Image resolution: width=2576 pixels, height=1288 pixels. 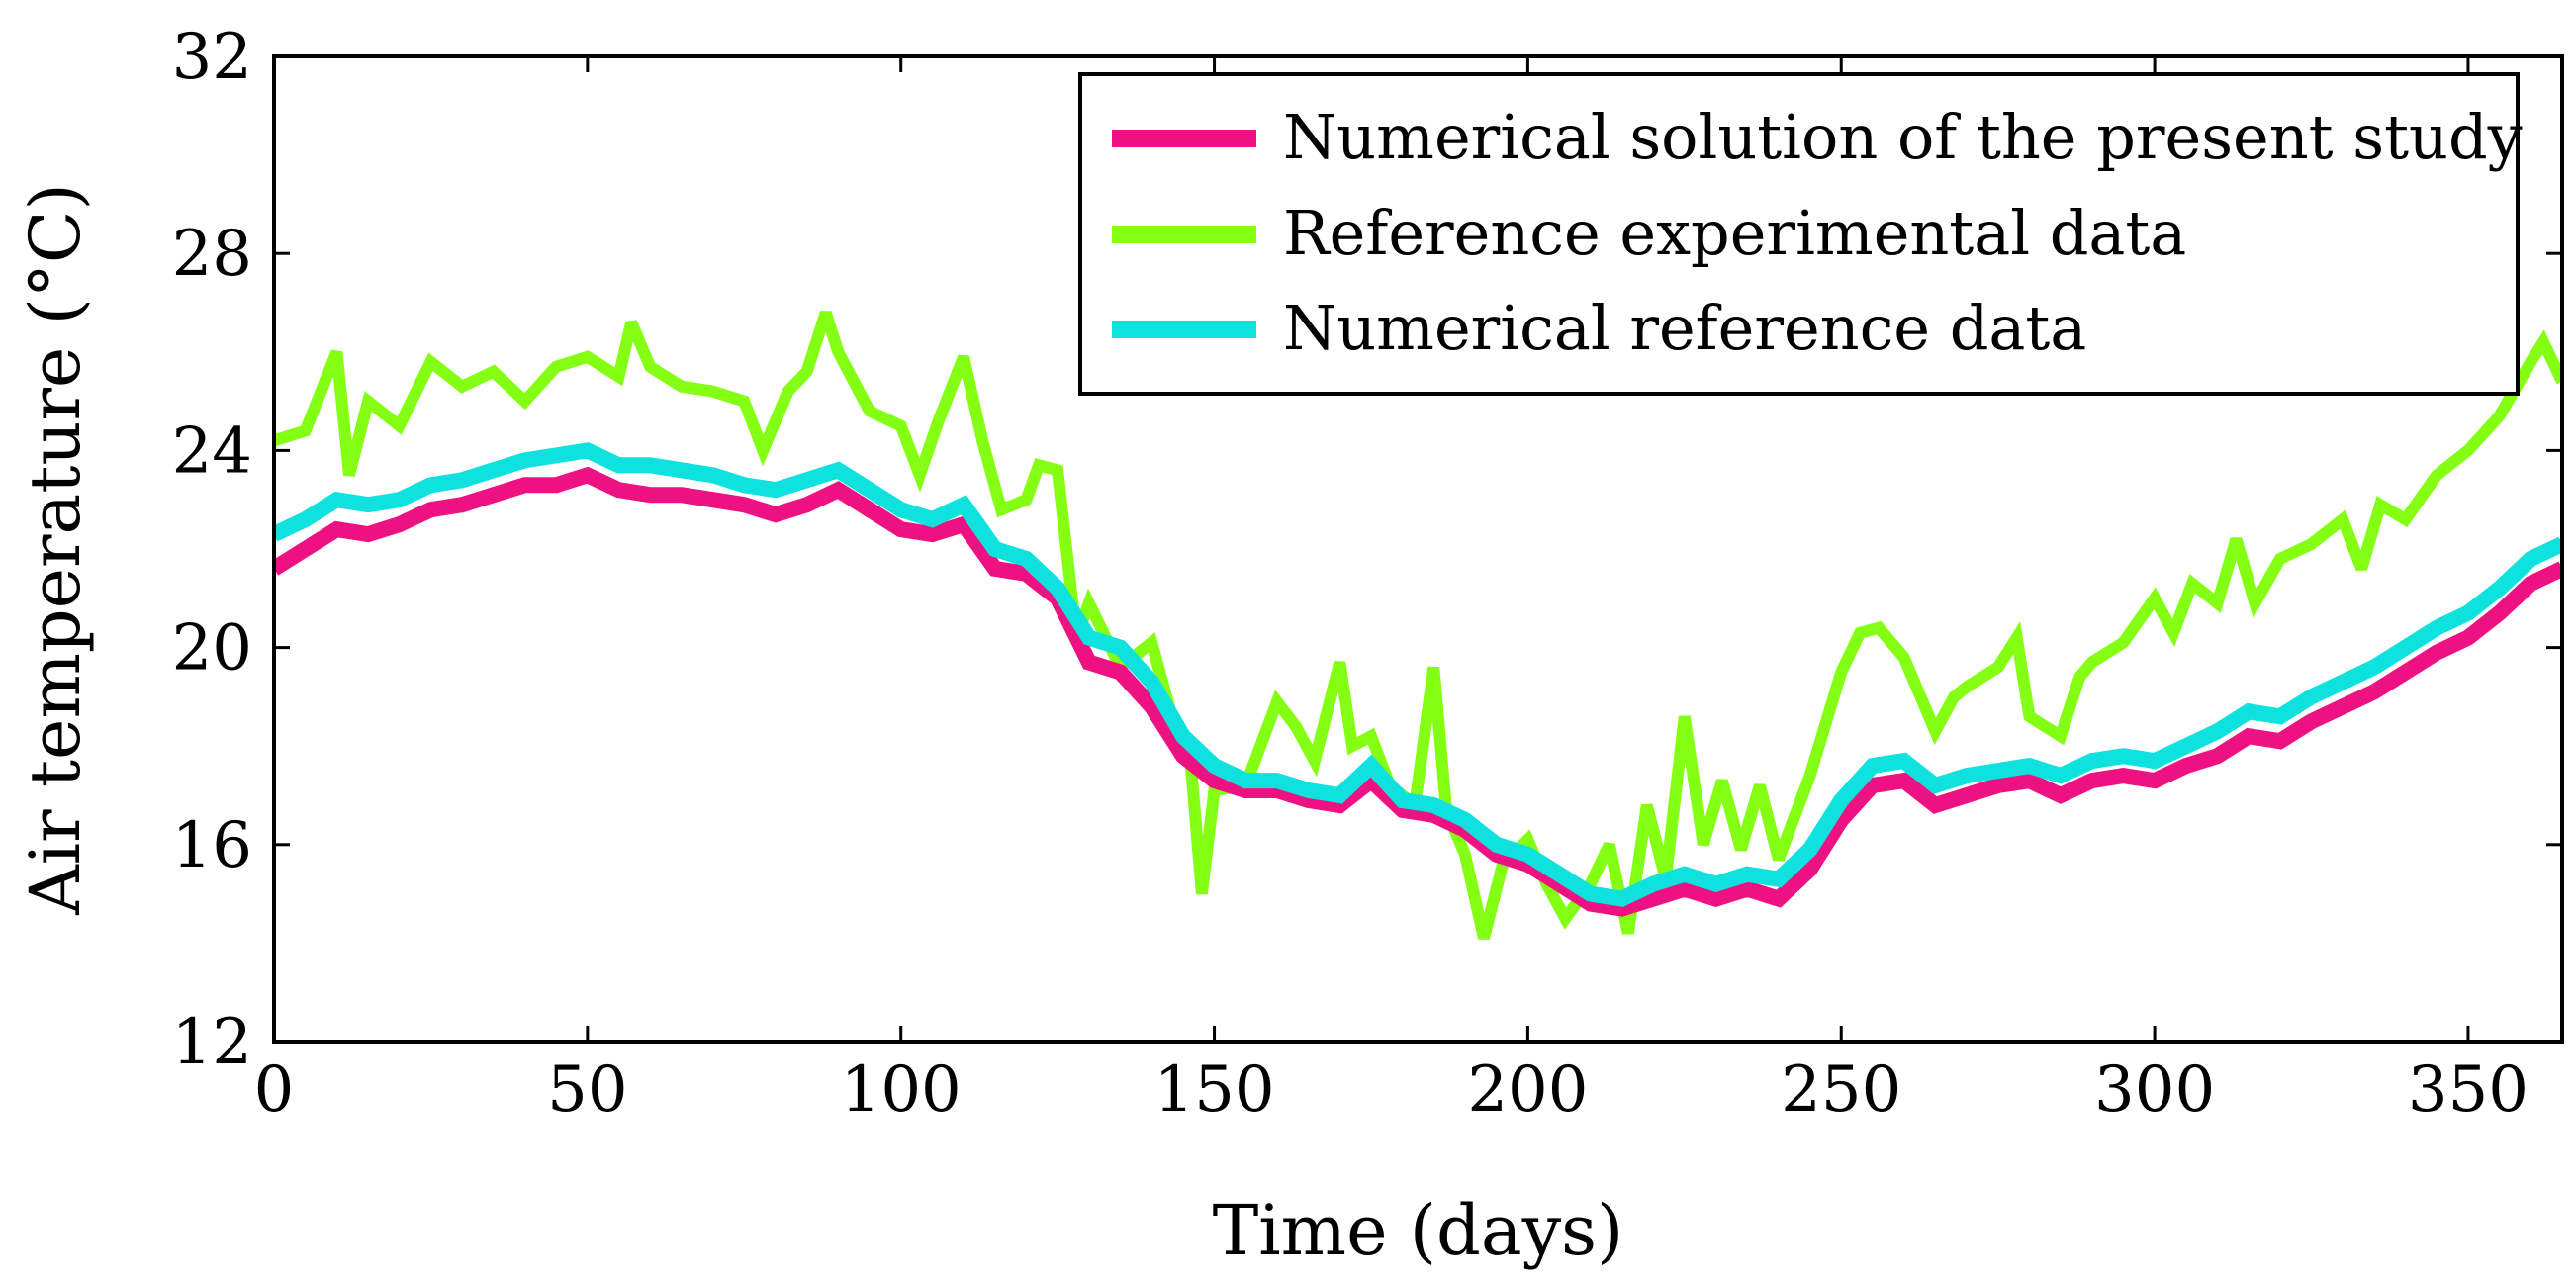 I want to click on legend-box, so click(x=1799, y=234).